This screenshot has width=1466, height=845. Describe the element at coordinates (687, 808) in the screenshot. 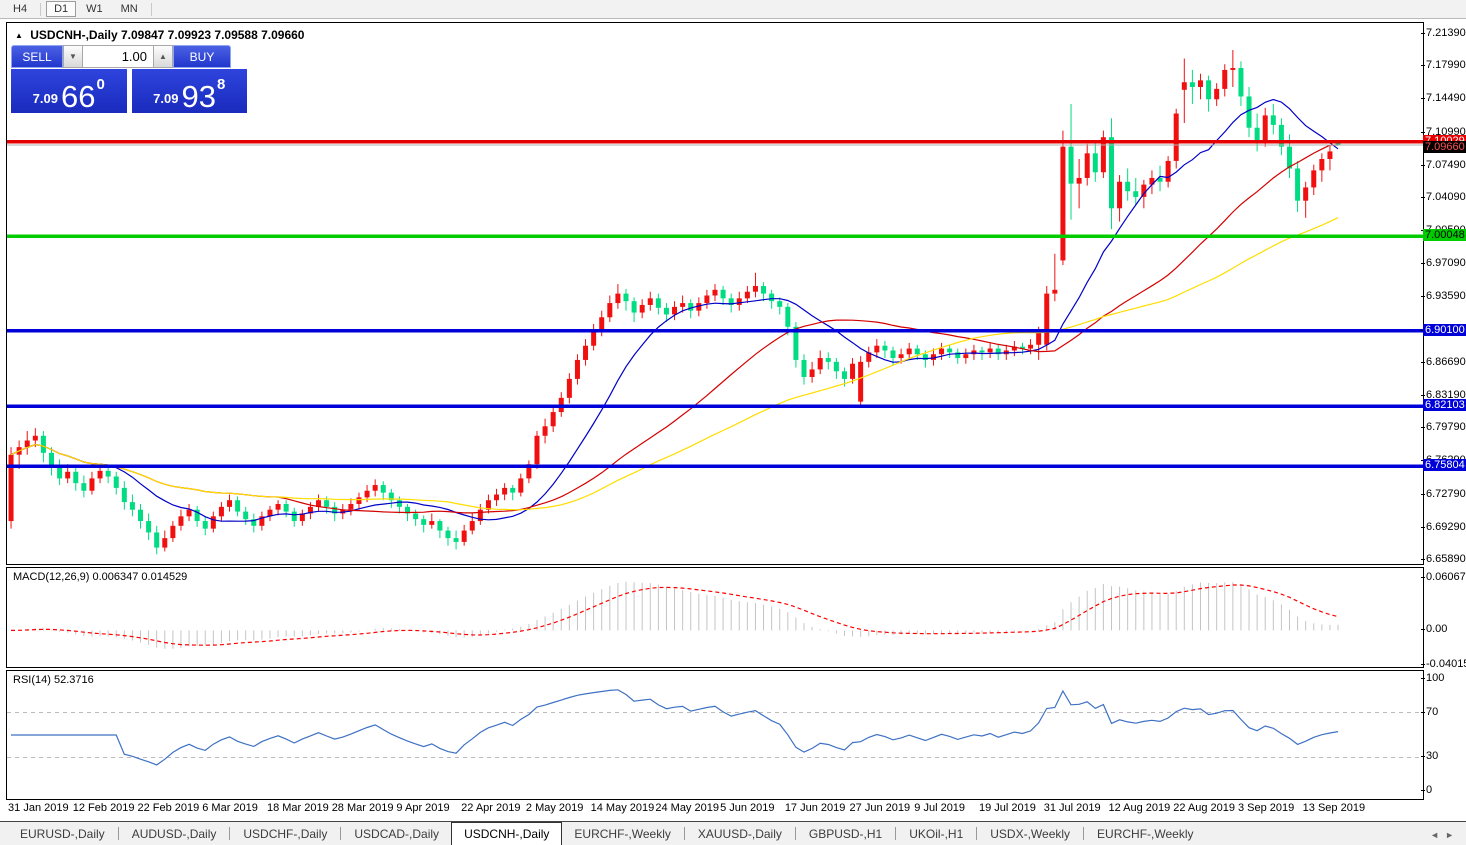

I see `date-tick-label: 24 May 2019` at that location.